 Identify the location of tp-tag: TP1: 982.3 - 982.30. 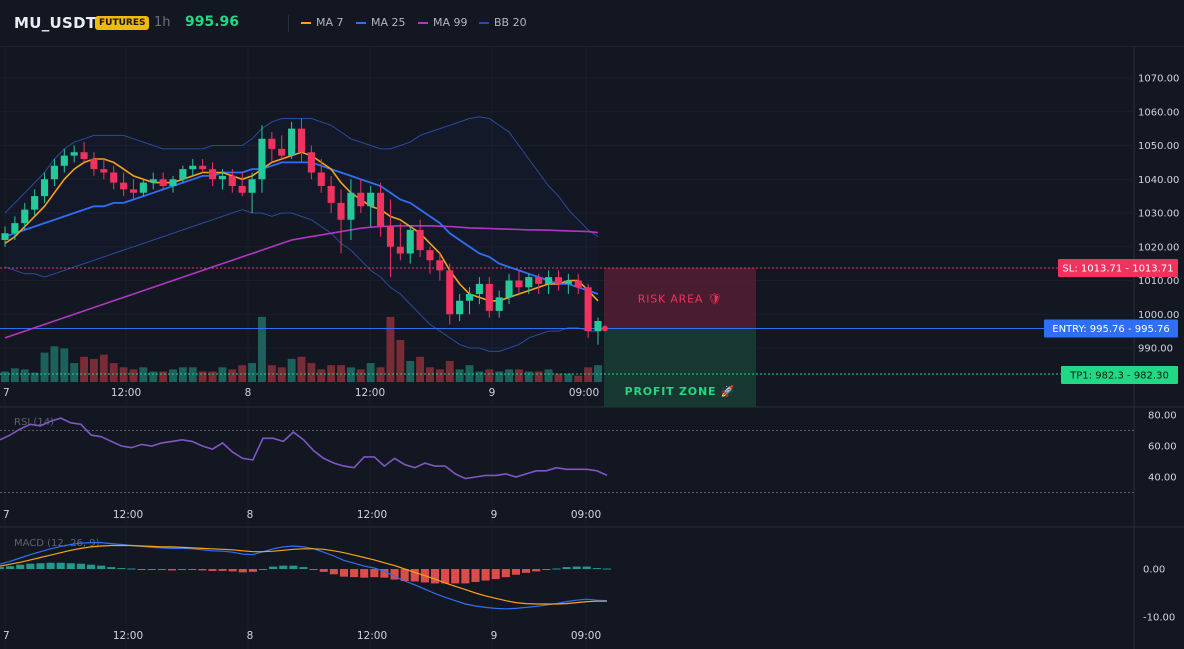
(1119, 375).